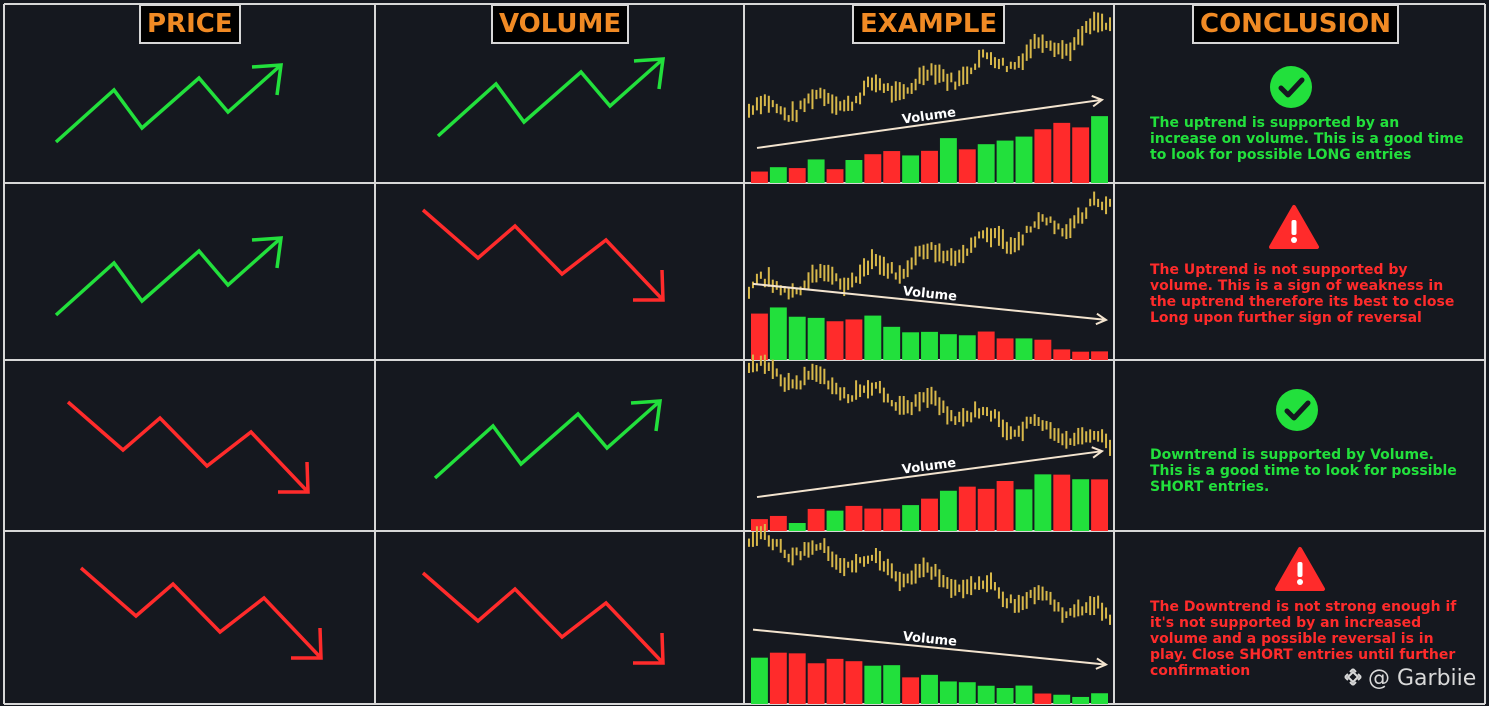 The height and width of the screenshot is (706, 1489). I want to click on example-chart-row-1: Volume, so click(929, 97).